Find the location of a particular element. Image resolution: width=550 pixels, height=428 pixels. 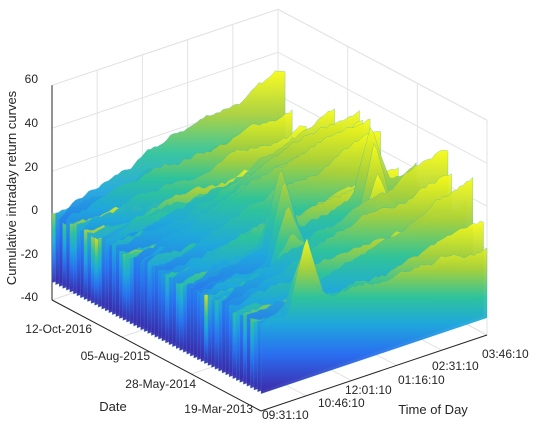

date-tick-label: 12-Oct-2016 is located at coordinates (58, 329).